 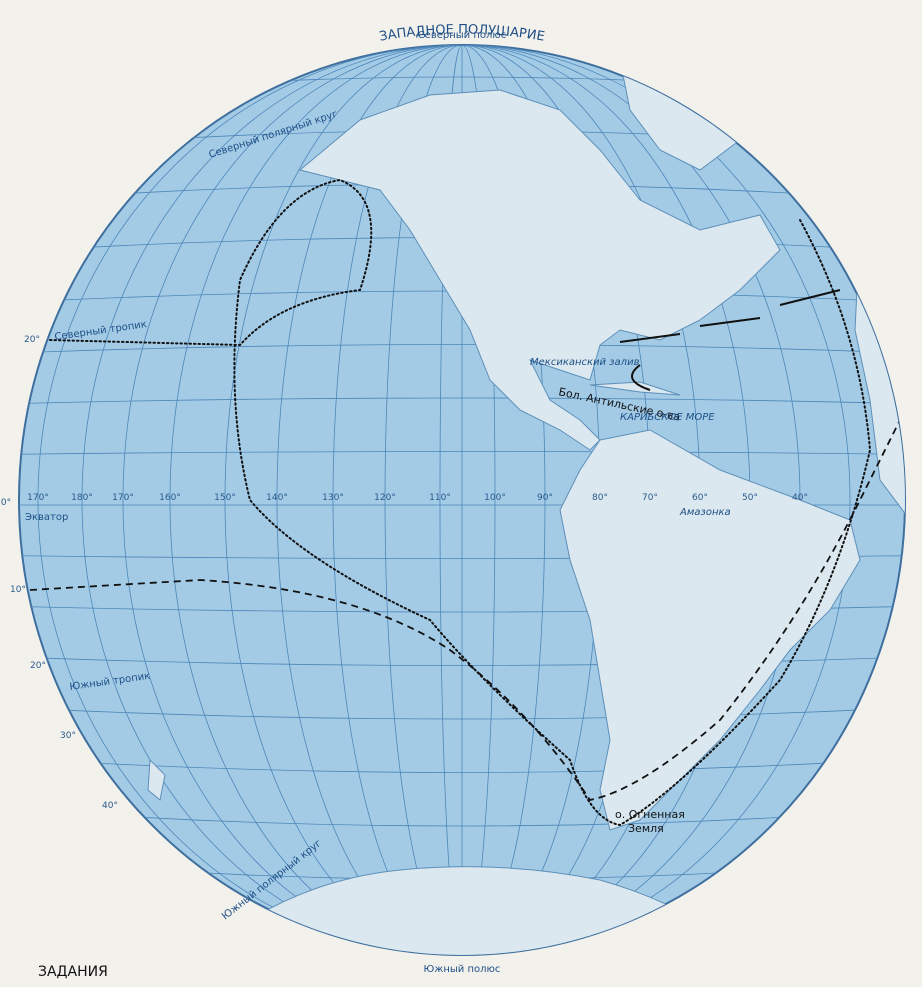 What do you see at coordinates (635, 388) in the screenshot?
I see `cuba` at bounding box center [635, 388].